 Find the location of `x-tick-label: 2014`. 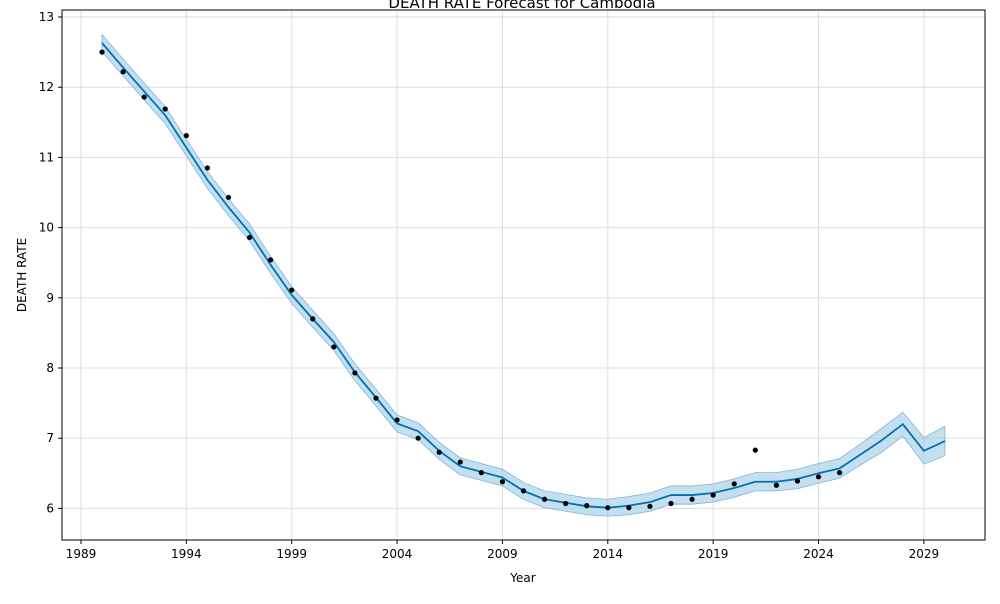

x-tick-label: 2014 is located at coordinates (608, 554).